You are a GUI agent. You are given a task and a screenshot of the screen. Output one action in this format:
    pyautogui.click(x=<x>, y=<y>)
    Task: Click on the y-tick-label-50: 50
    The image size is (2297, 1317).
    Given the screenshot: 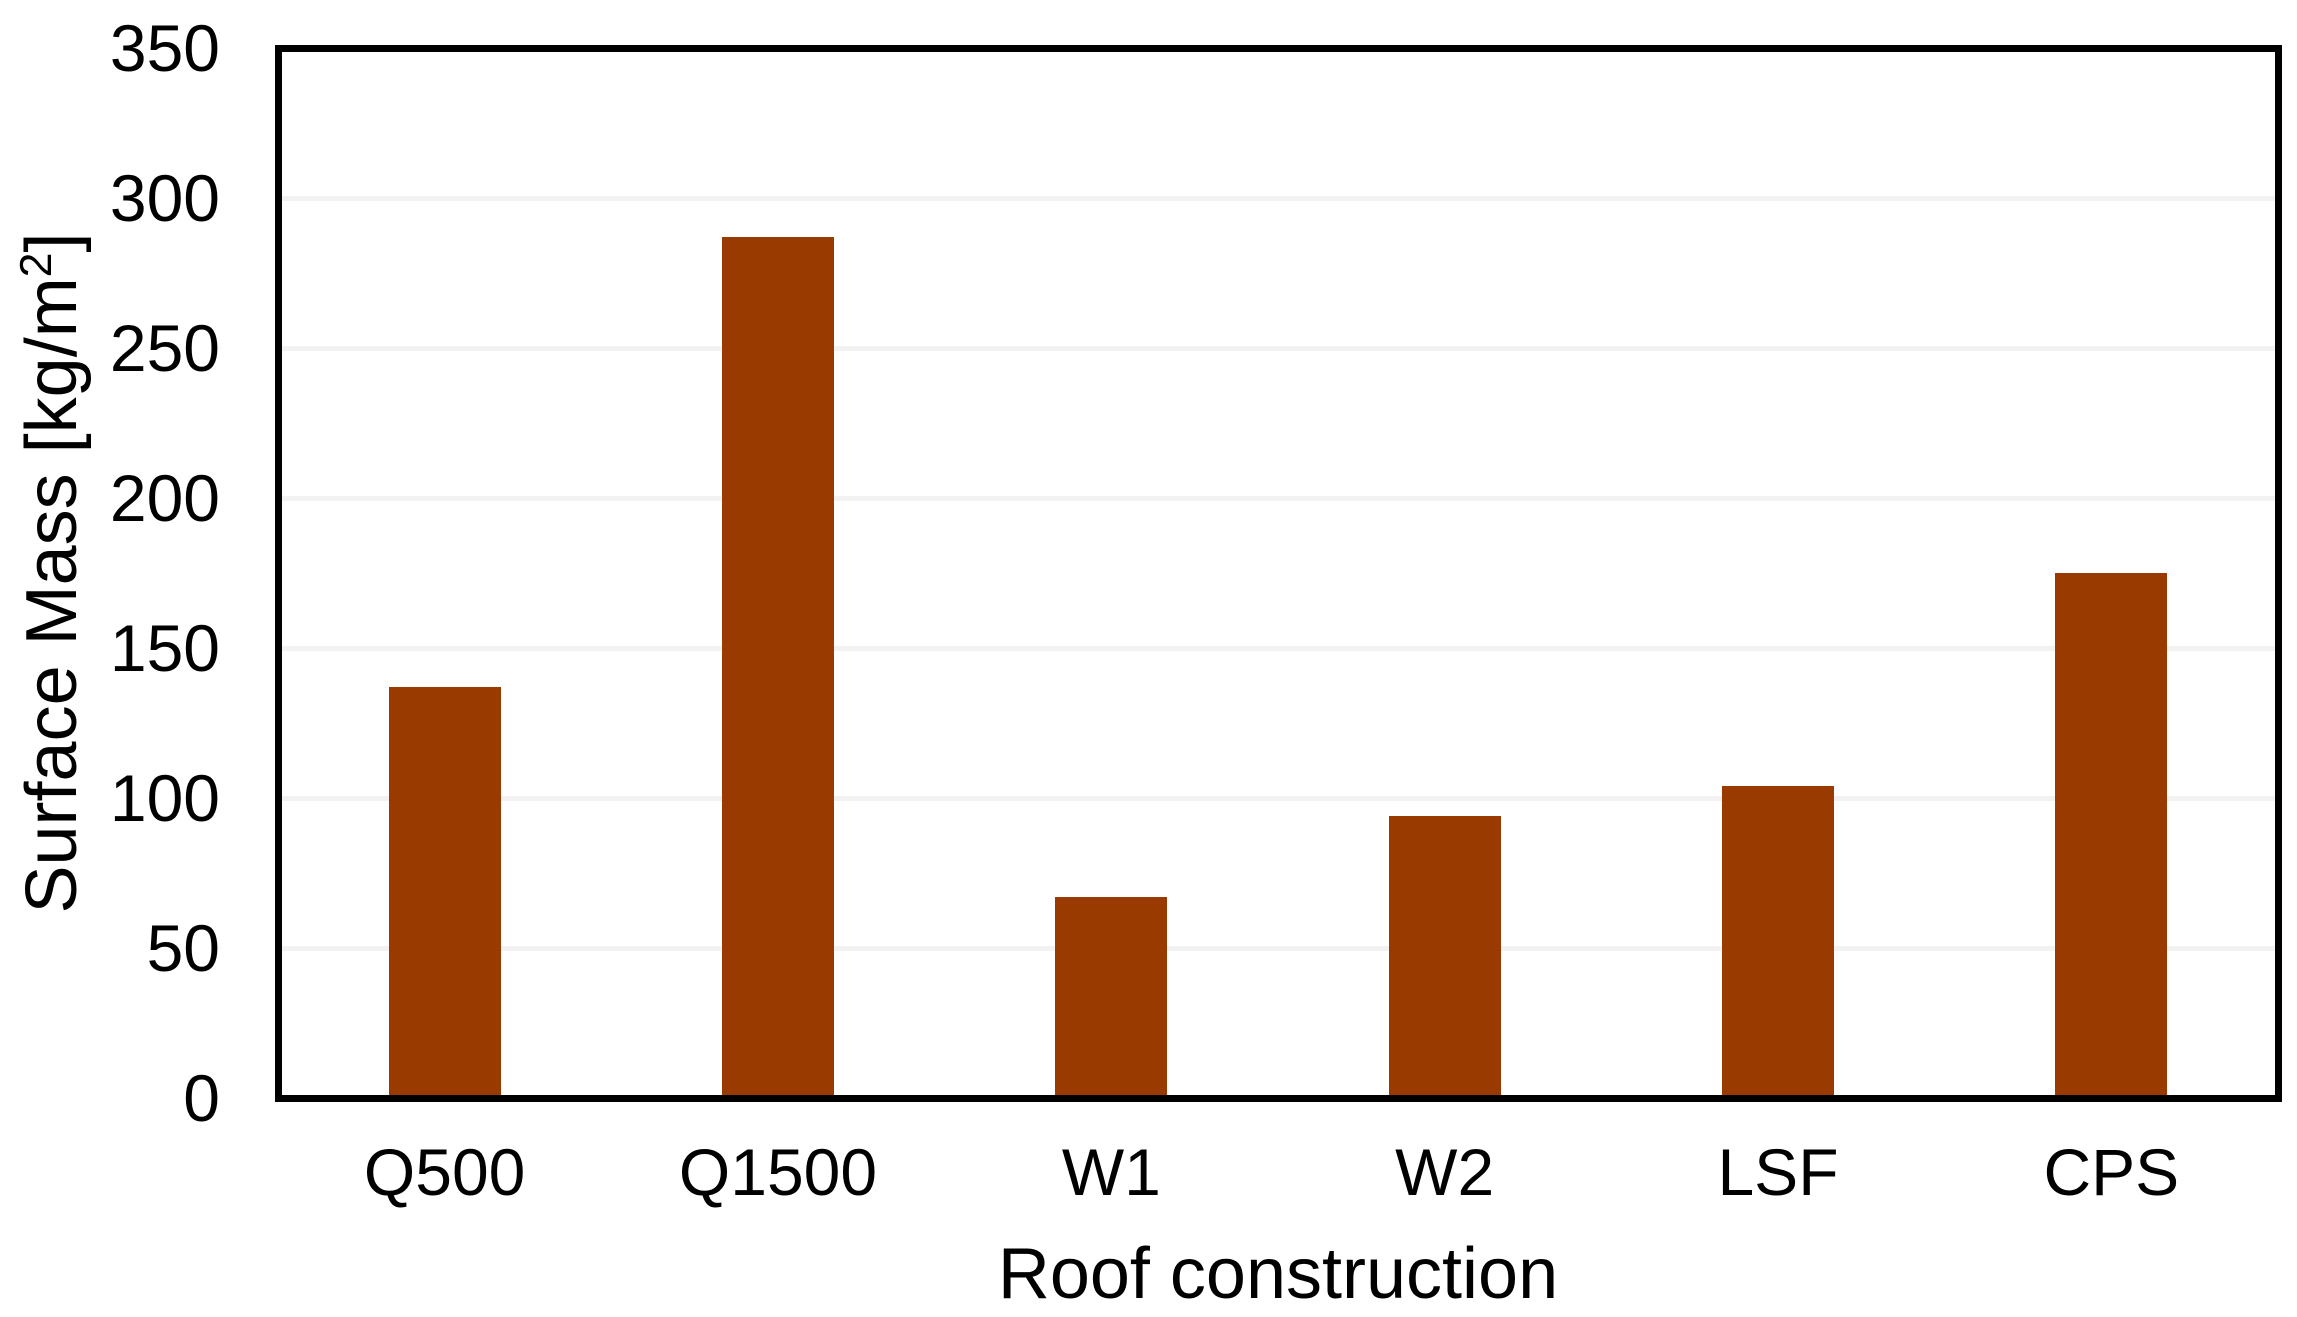 What is the action you would take?
    pyautogui.click(x=183, y=948)
    